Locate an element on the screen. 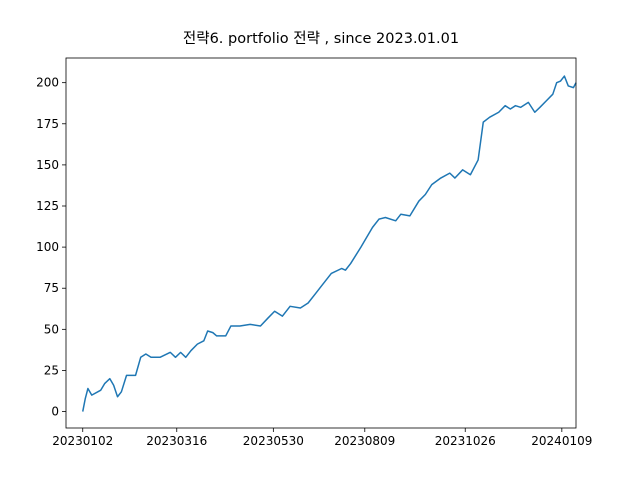 This screenshot has width=640, height=480. y-tick-label: 175 is located at coordinates (47, 124).